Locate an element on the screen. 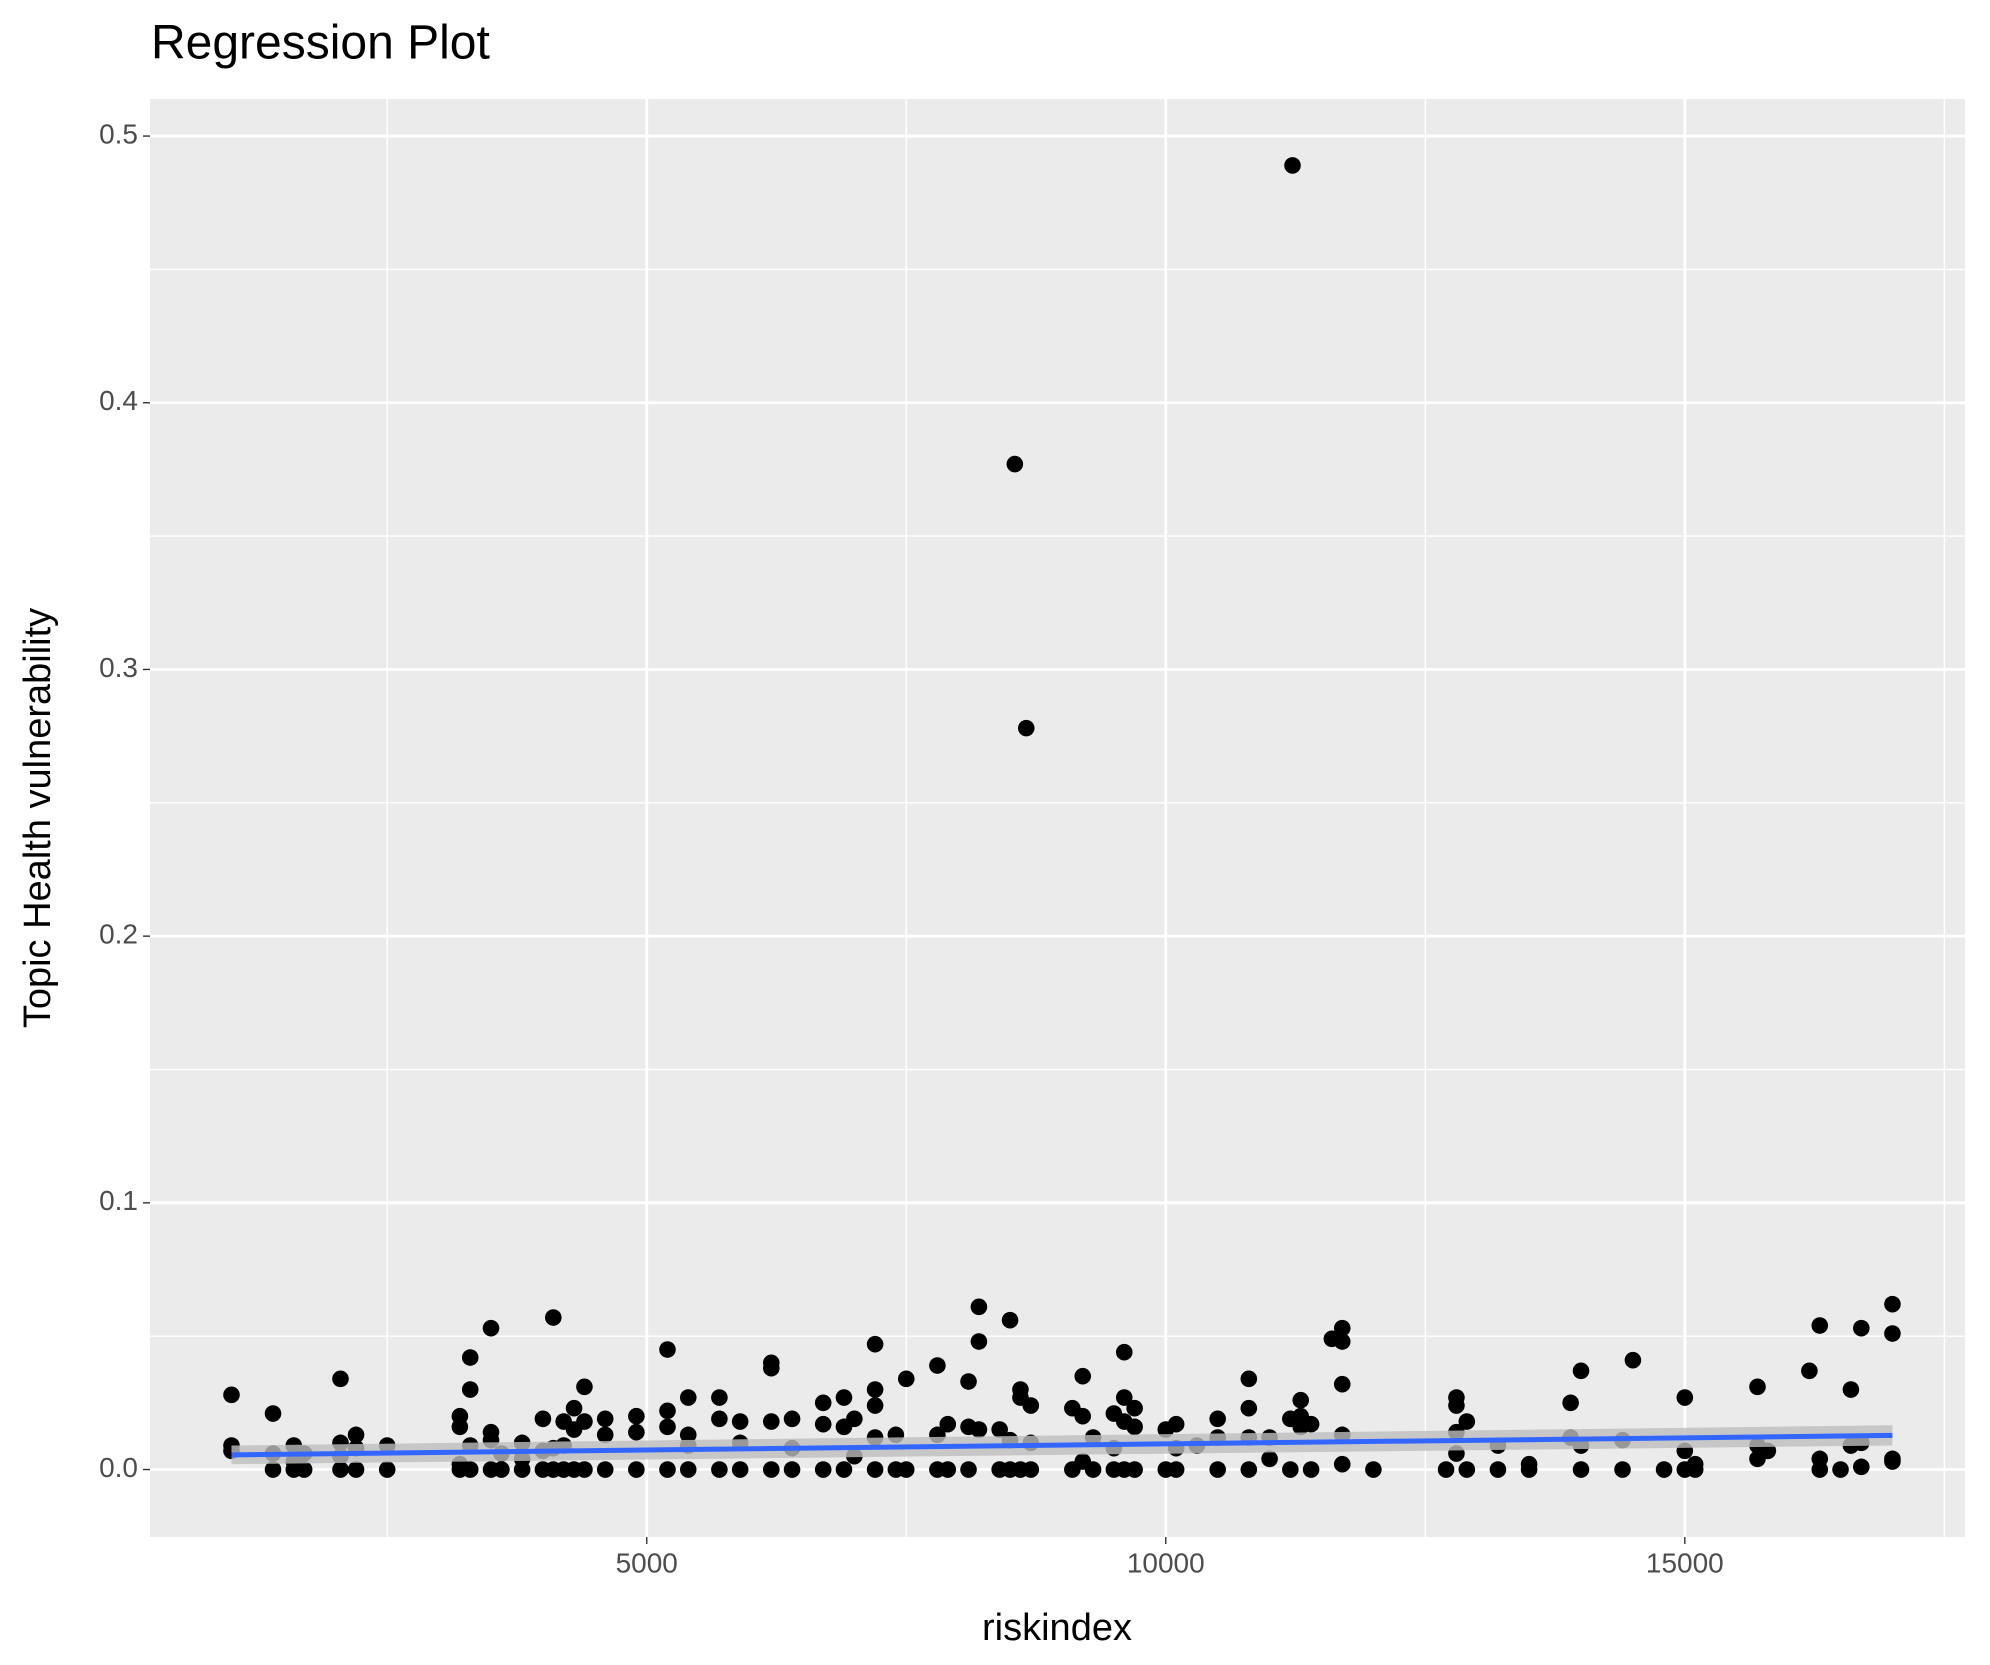  y-tick-label: 0.3 is located at coordinates (118, 667).